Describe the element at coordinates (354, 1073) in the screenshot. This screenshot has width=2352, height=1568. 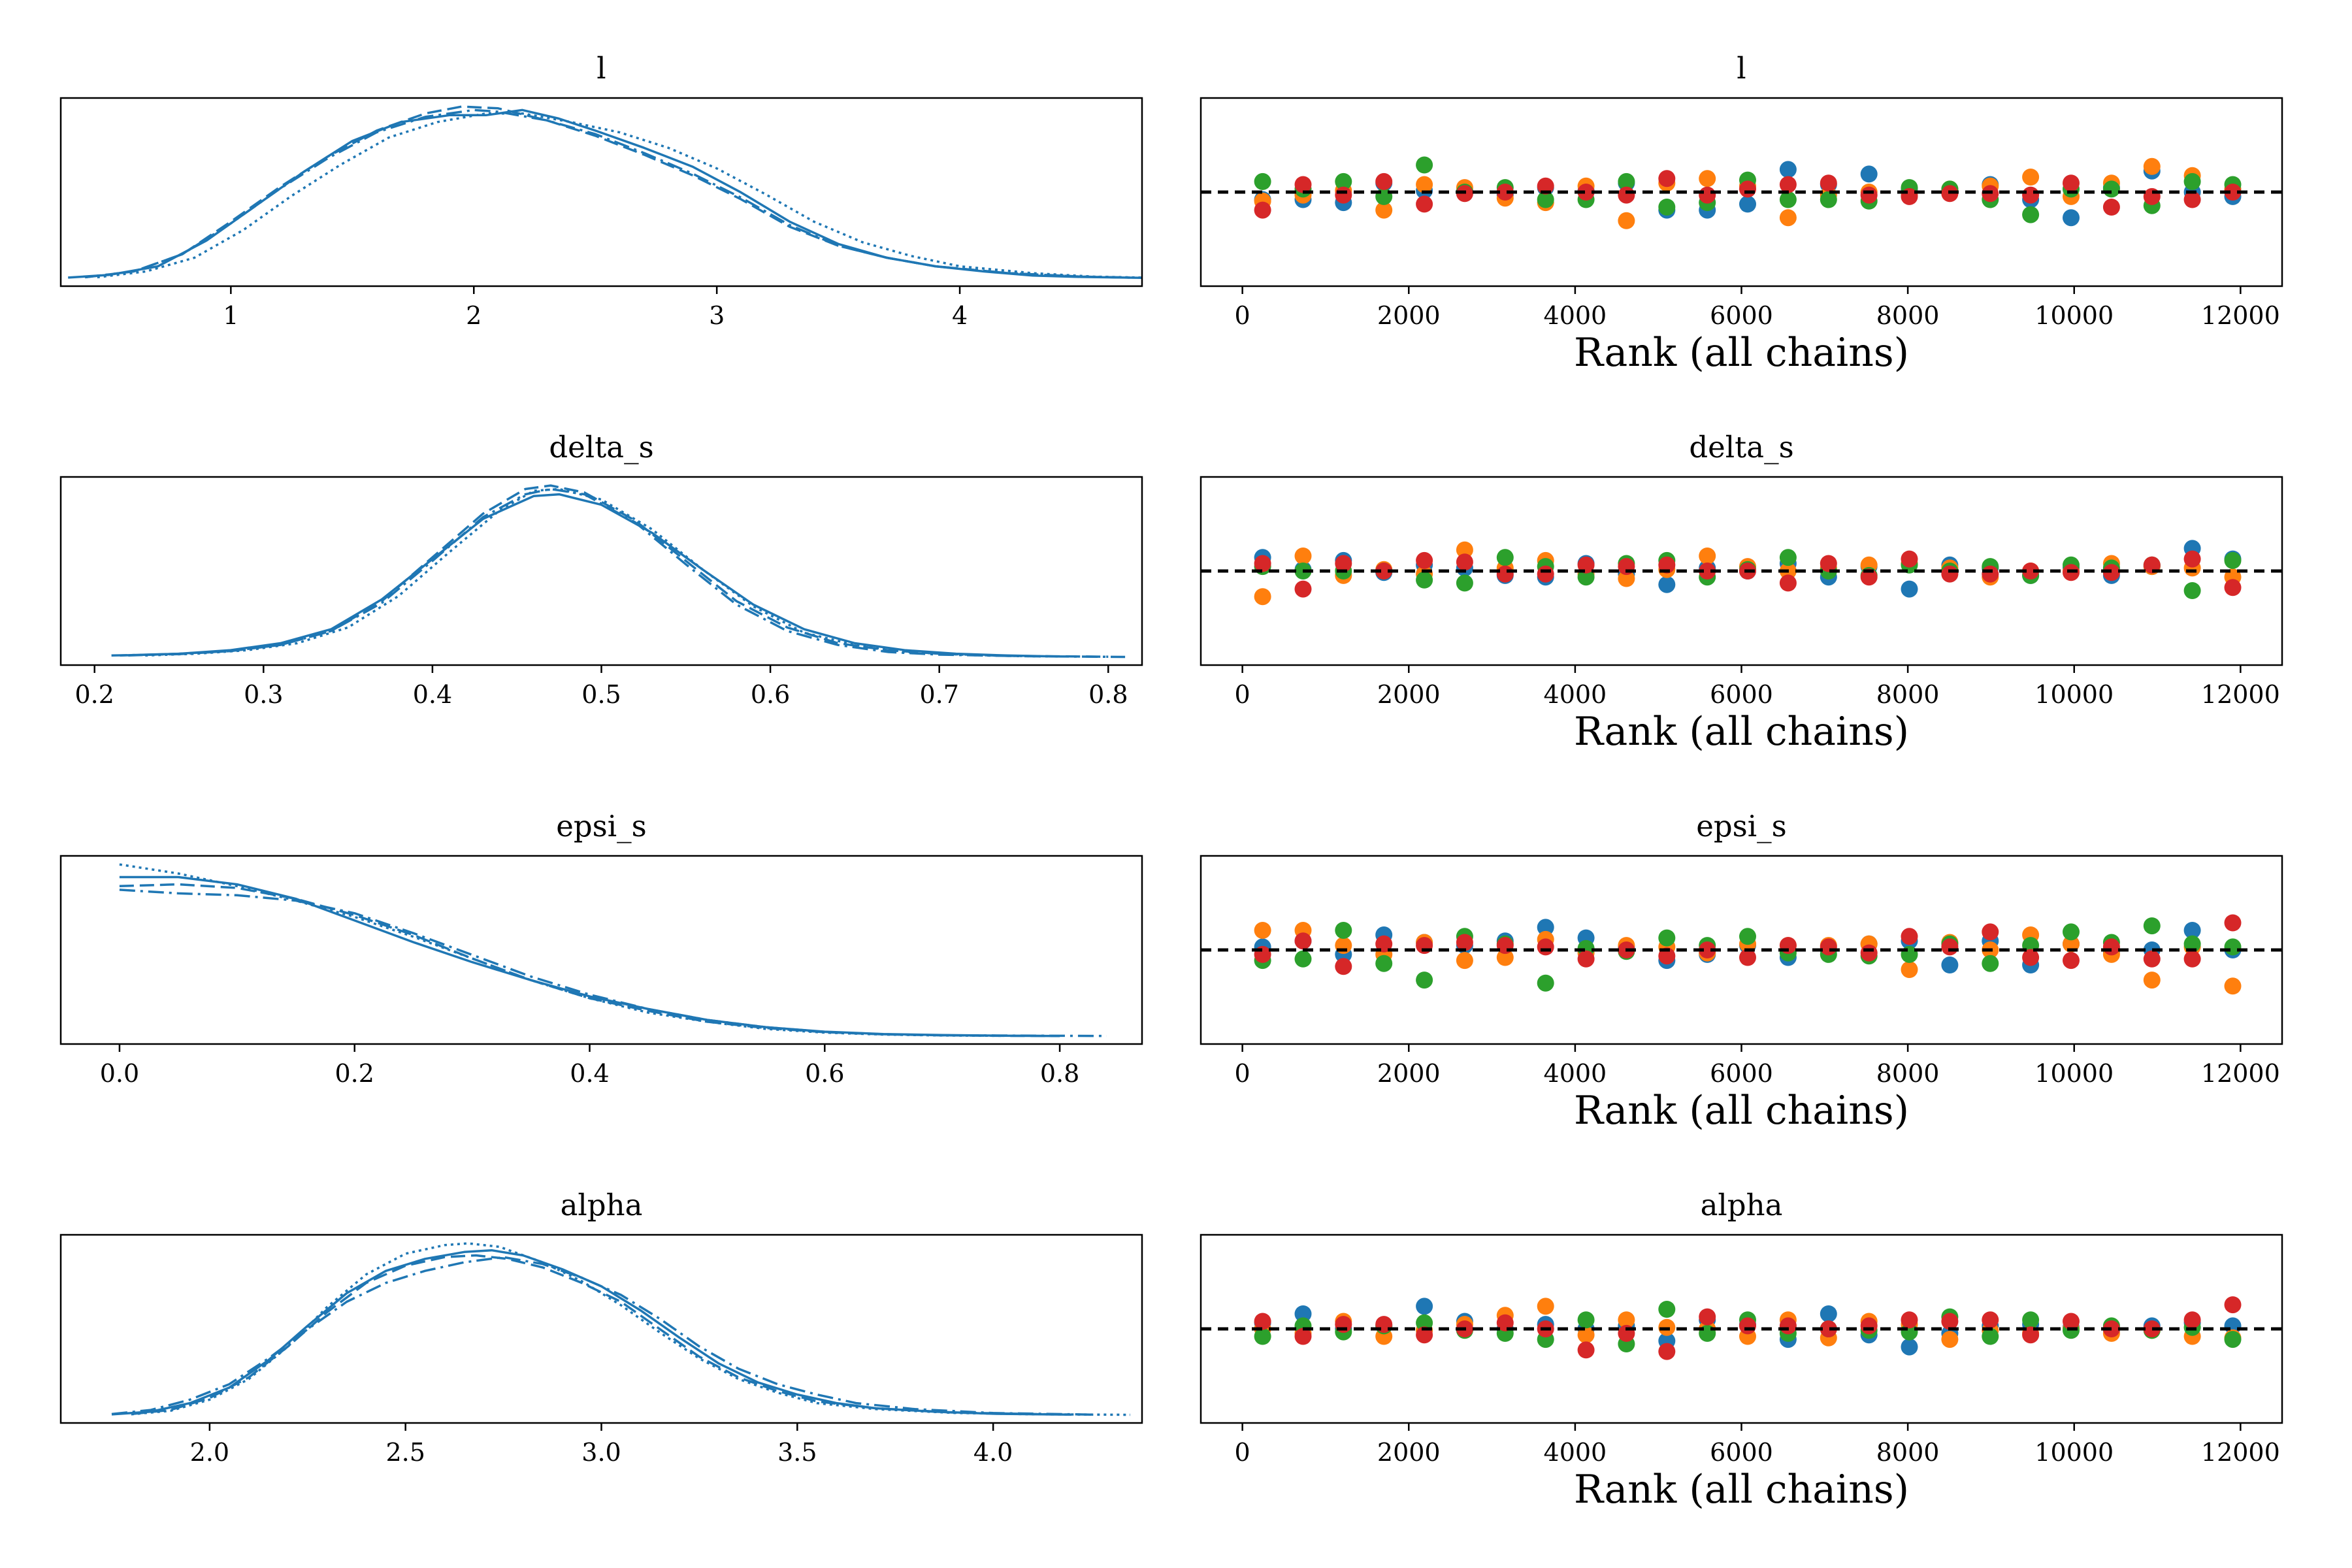
I see `x-tick-label: 0.2` at that location.